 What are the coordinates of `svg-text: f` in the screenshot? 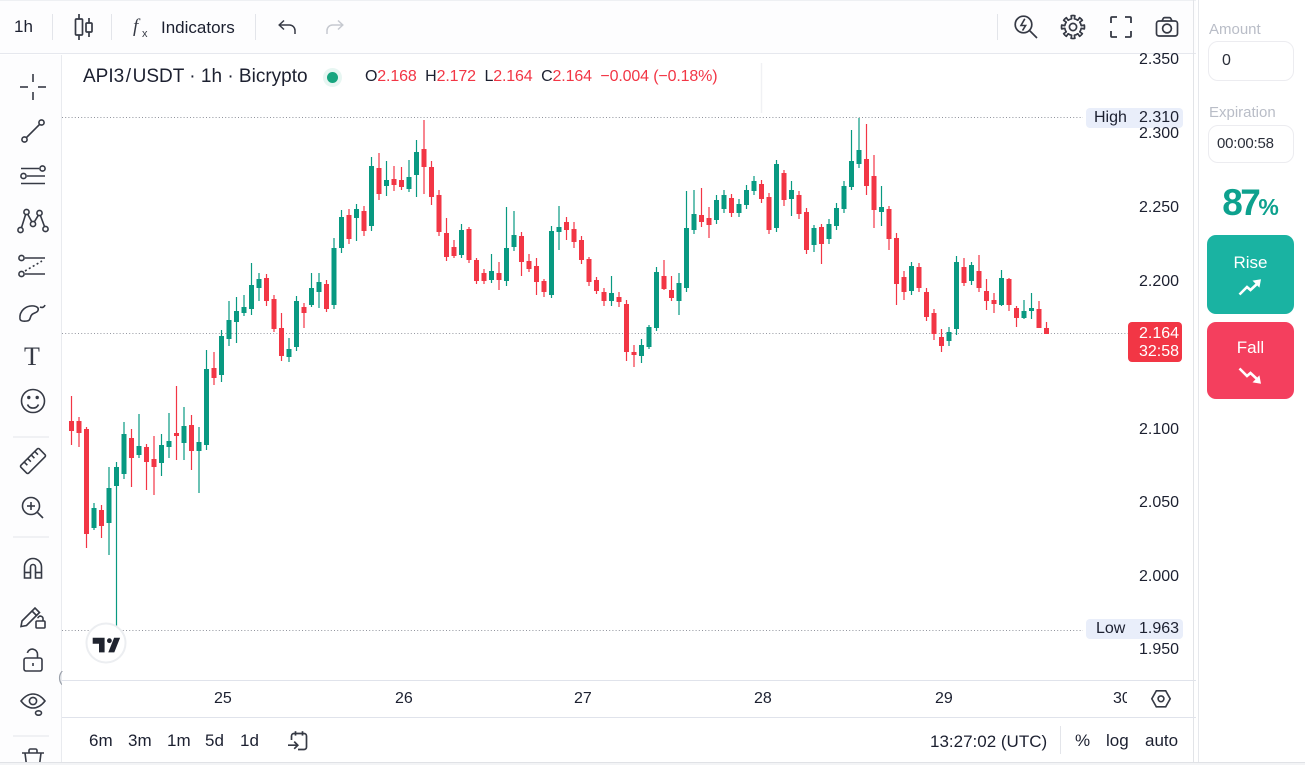 It's located at (137, 26).